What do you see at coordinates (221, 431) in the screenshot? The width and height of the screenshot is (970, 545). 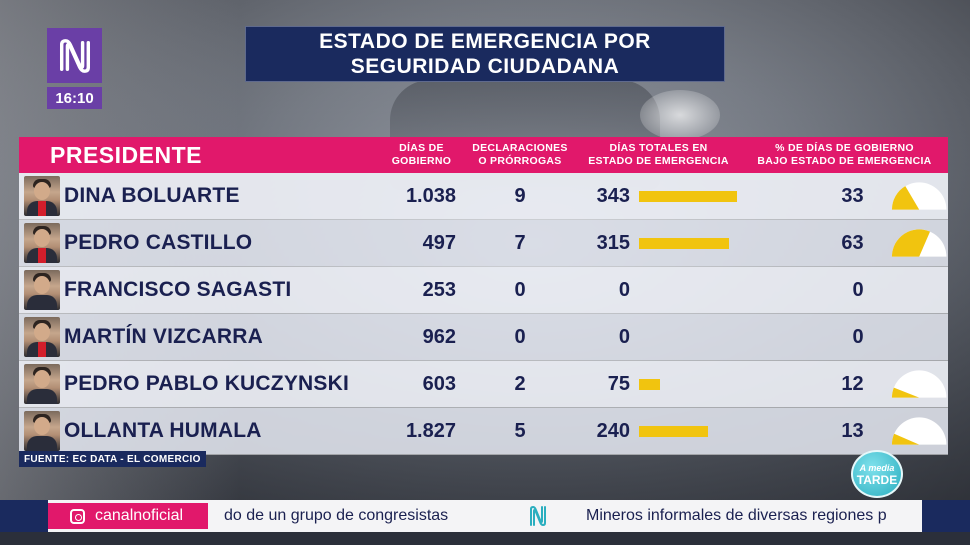 I see `president-name: OLLANTA HUMALA` at bounding box center [221, 431].